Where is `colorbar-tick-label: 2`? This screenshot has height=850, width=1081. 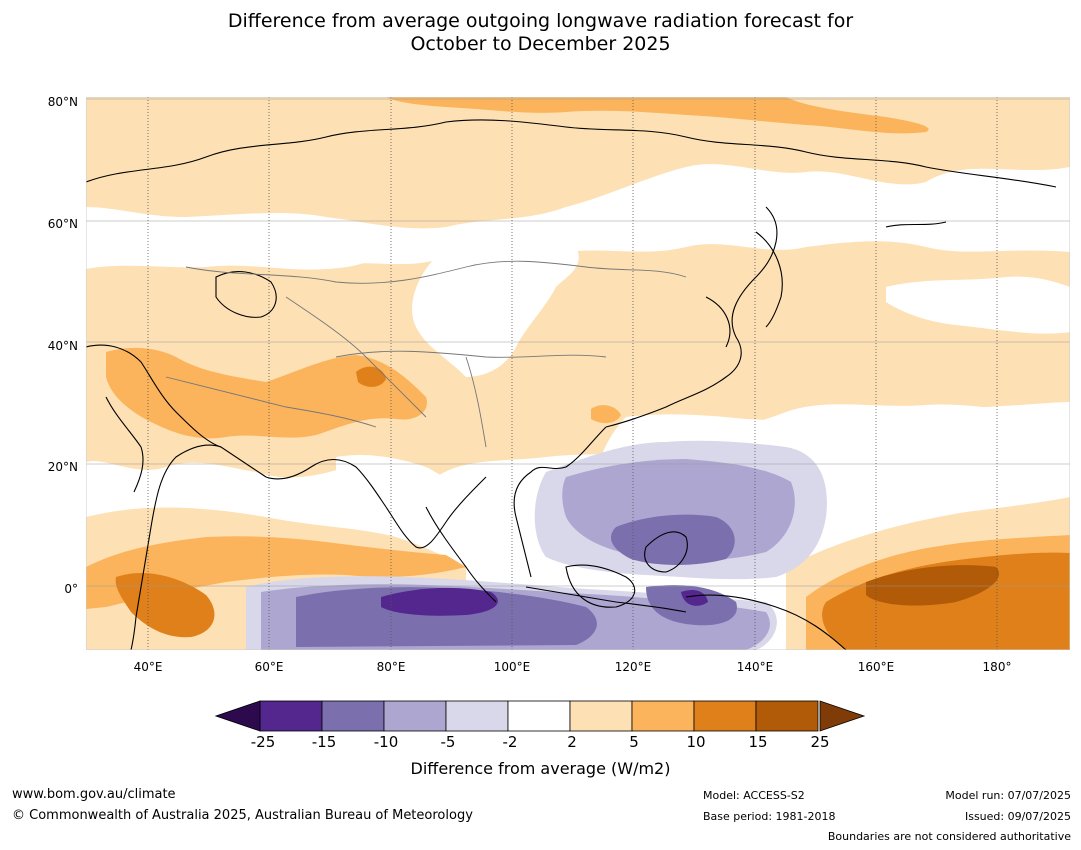 colorbar-tick-label: 2 is located at coordinates (572, 742).